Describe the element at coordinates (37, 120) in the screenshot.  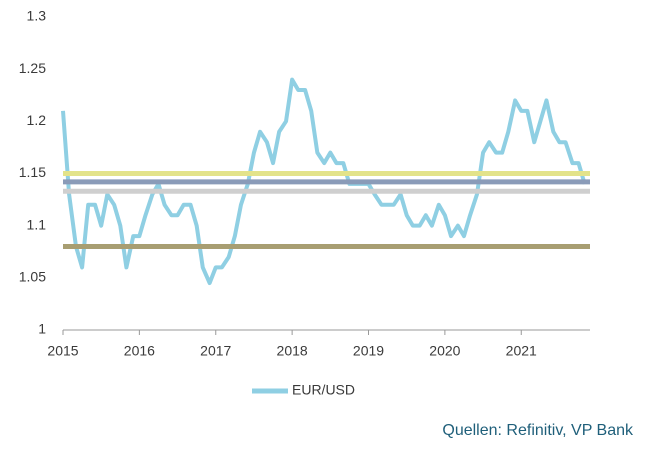
I see `y-tick-label: 1.2` at that location.